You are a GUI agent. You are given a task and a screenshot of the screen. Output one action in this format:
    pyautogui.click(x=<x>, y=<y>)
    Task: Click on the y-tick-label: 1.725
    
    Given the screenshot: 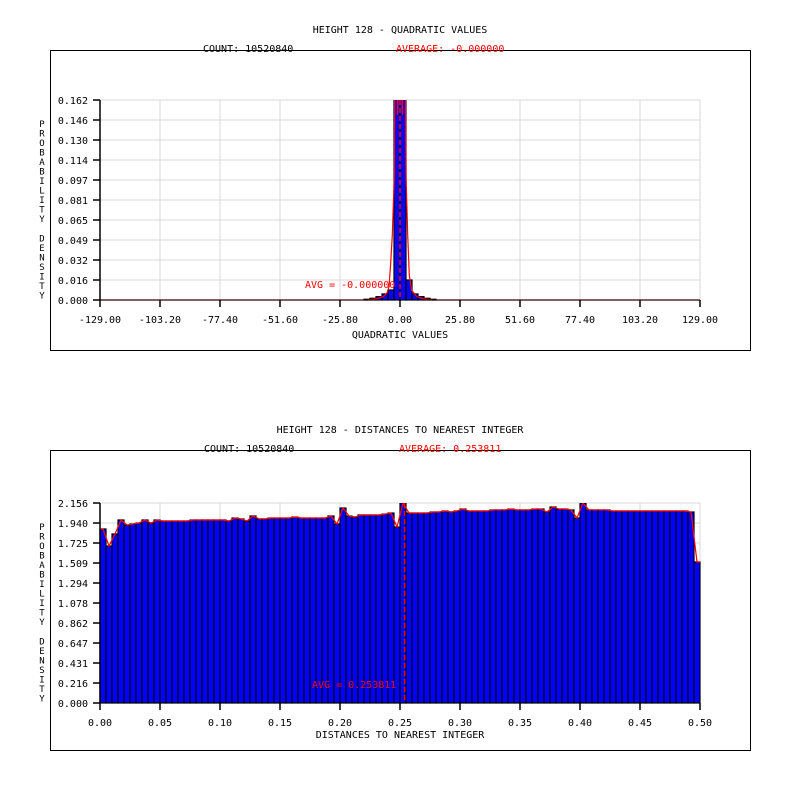 What is the action you would take?
    pyautogui.click(x=73, y=544)
    